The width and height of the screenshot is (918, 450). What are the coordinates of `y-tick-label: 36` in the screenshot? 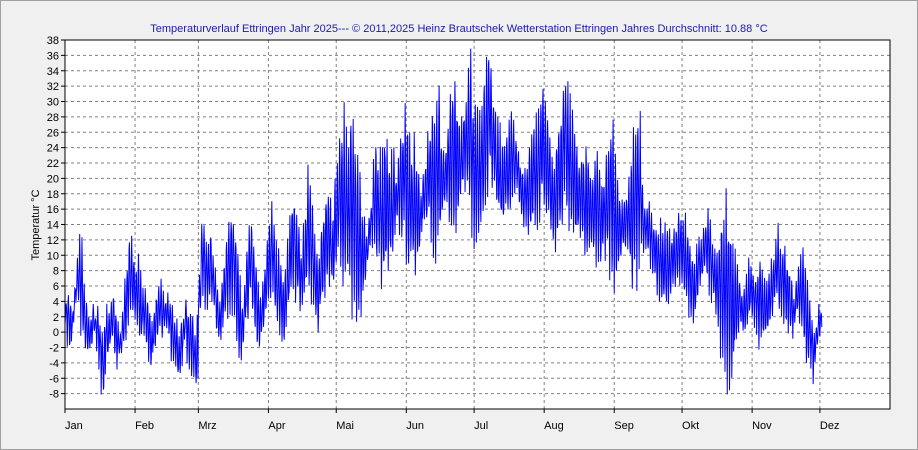 It's located at (53, 56).